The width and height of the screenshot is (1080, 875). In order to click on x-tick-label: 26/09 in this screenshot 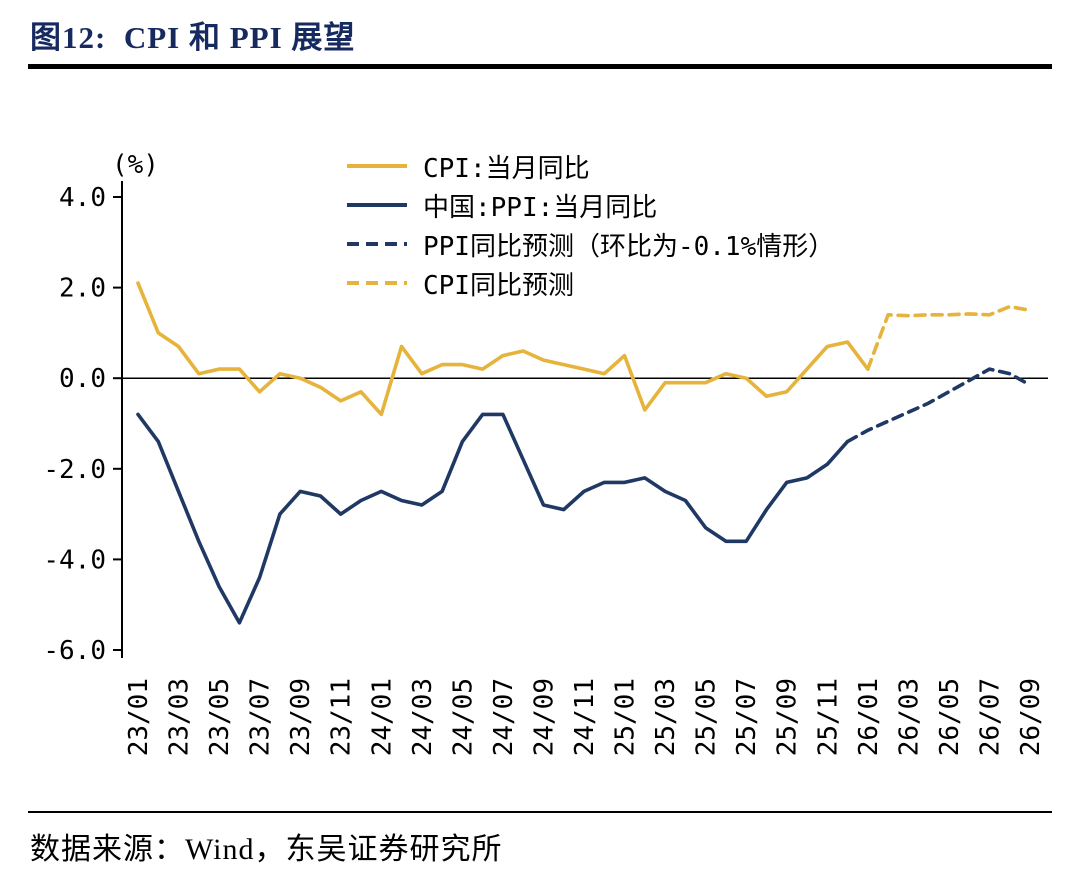, I will do `click(1031, 717)`.